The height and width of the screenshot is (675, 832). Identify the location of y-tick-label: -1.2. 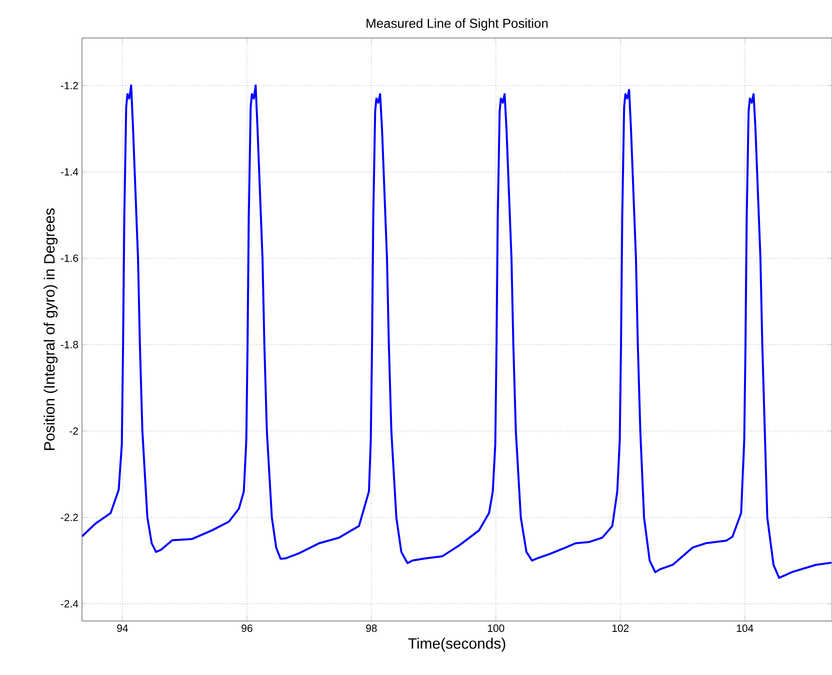
(69, 86).